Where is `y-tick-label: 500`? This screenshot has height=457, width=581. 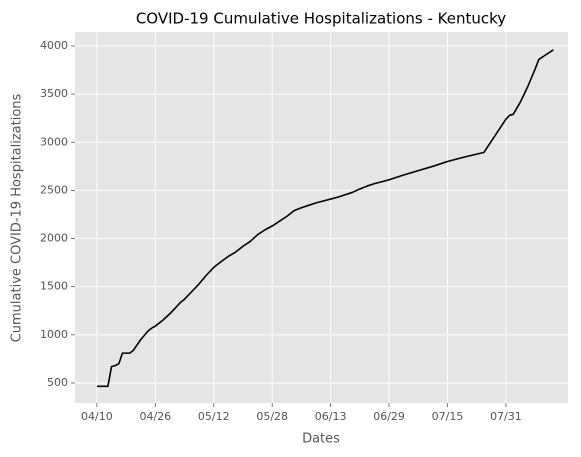
y-tick-label: 500 is located at coordinates (57, 382).